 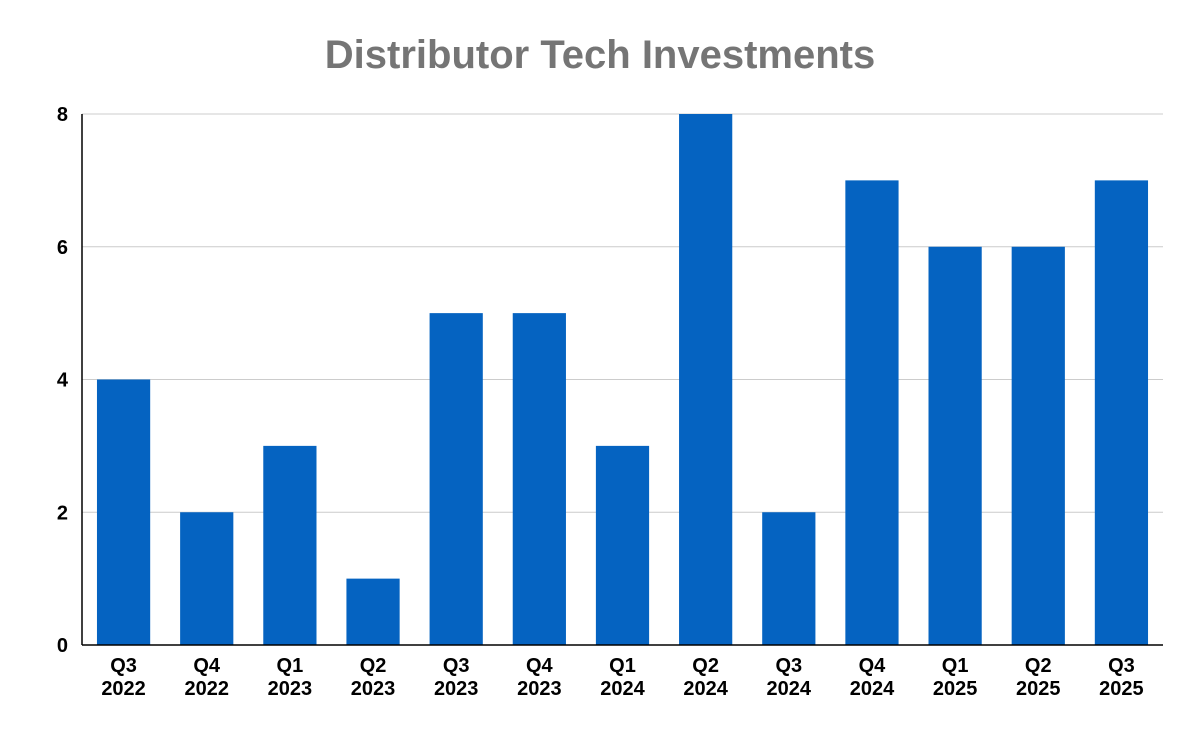 I want to click on y-tick-label: 6, so click(x=62, y=248).